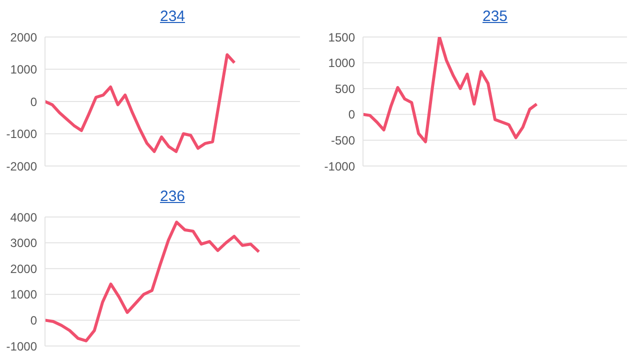 The width and height of the screenshot is (636, 358). What do you see at coordinates (342, 37) in the screenshot?
I see `y-tick-label: 1500` at bounding box center [342, 37].